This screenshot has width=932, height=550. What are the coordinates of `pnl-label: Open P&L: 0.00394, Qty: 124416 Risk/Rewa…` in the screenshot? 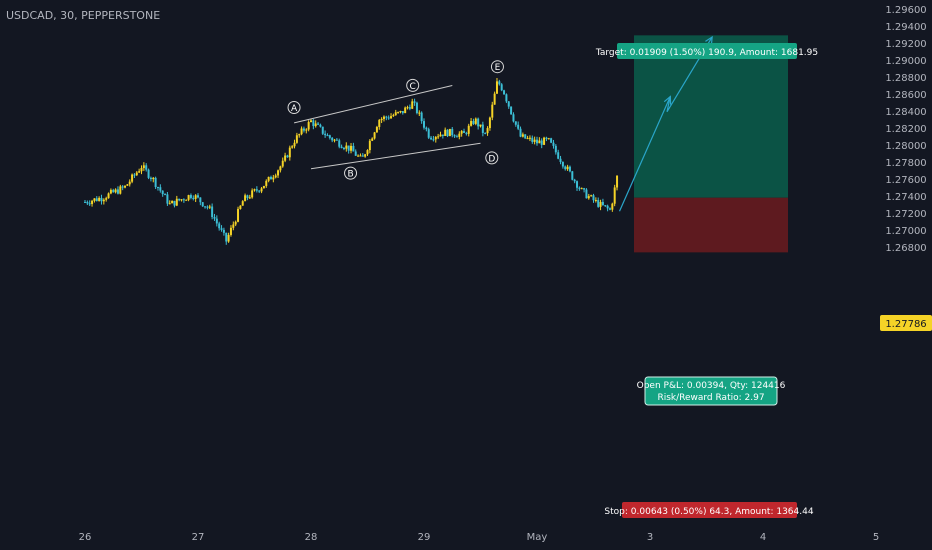 It's located at (711, 391).